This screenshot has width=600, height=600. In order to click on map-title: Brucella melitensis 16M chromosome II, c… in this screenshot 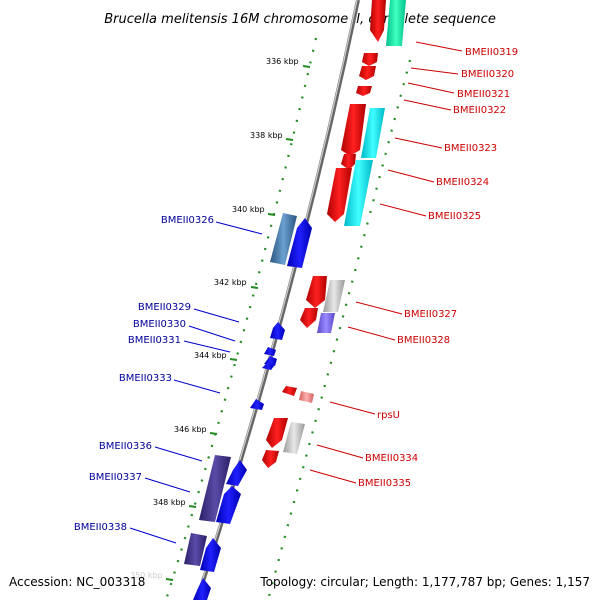, I will do `click(300, 19)`.